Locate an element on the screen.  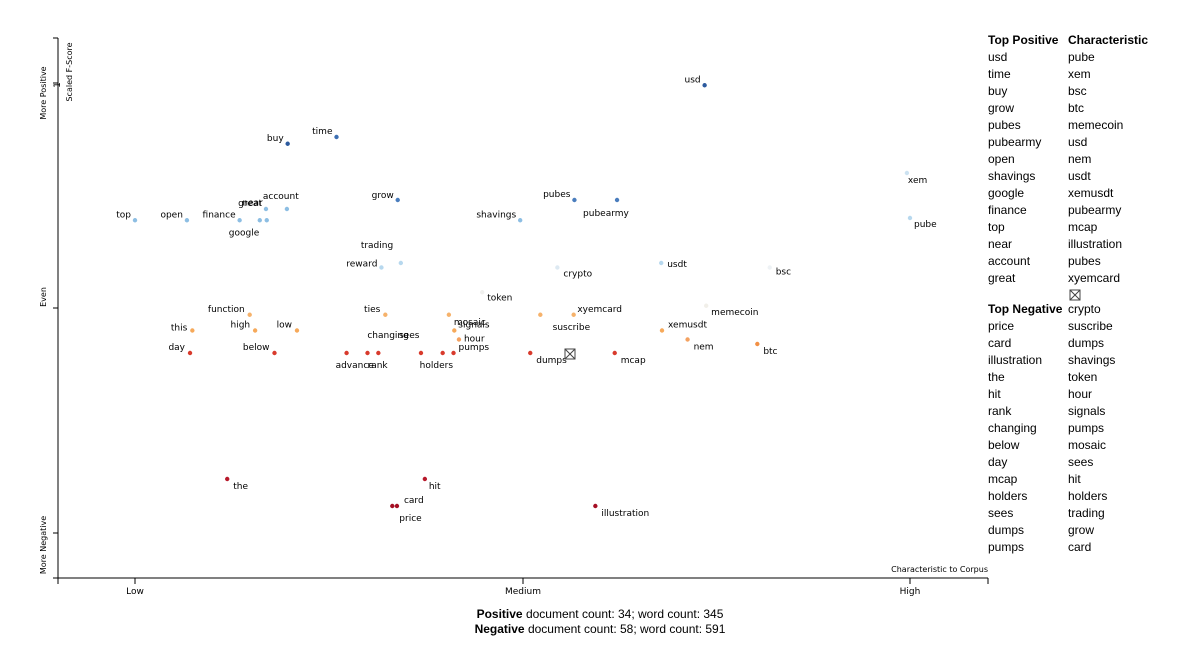
top-positive-item: google is located at coordinates (1006, 193).